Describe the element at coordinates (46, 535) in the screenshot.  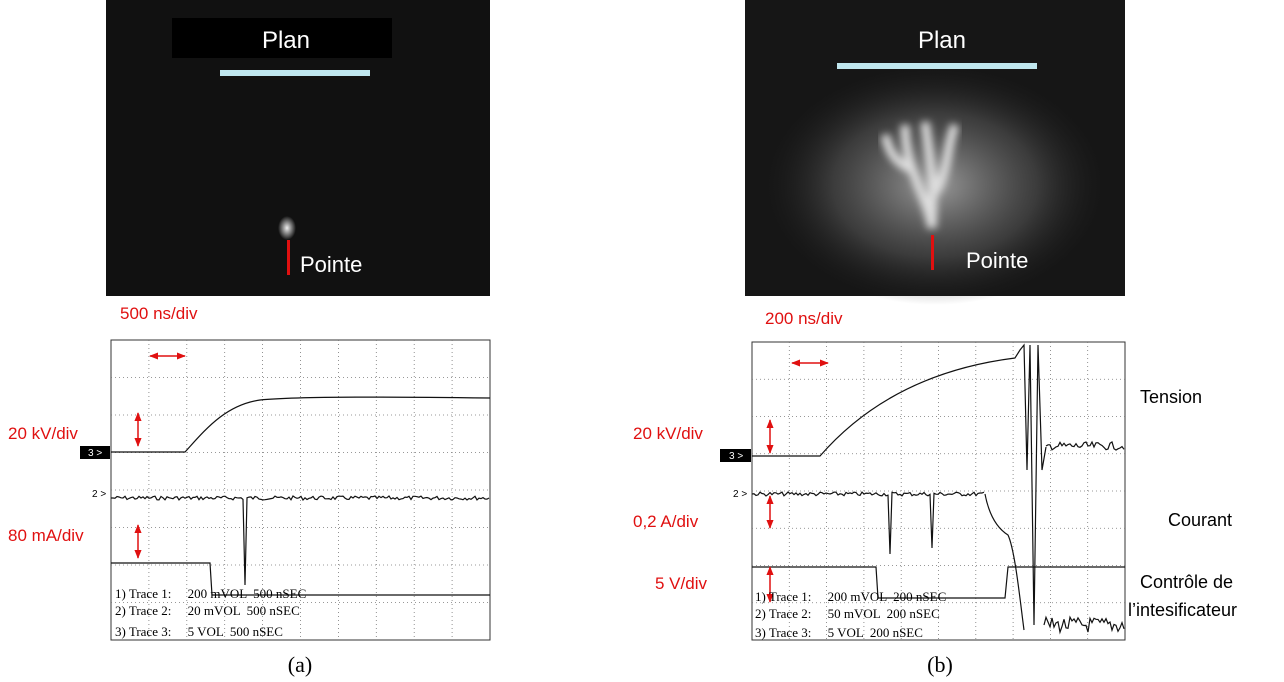
I see `scale-label: 80 mA/div` at that location.